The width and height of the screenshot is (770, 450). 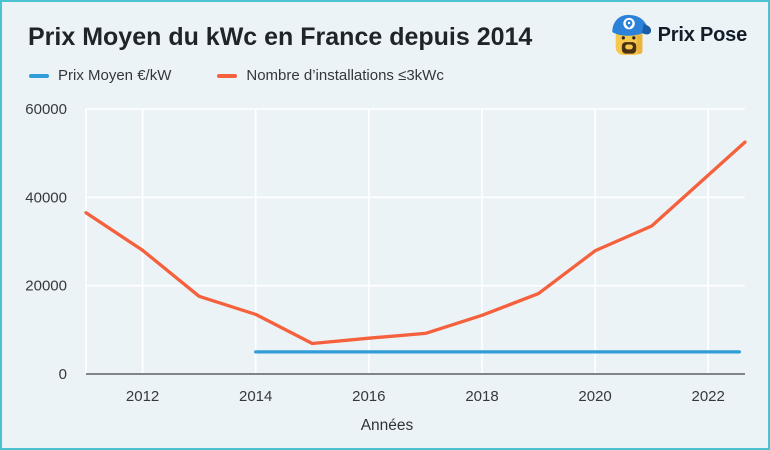 What do you see at coordinates (481, 396) in the screenshot?
I see `svg-text: 2018` at bounding box center [481, 396].